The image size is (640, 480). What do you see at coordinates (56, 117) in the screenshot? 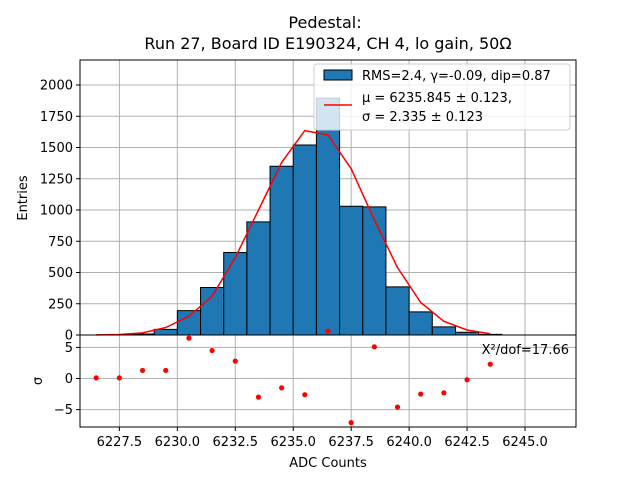
I see `y-tick-label: 1750` at bounding box center [56, 117].